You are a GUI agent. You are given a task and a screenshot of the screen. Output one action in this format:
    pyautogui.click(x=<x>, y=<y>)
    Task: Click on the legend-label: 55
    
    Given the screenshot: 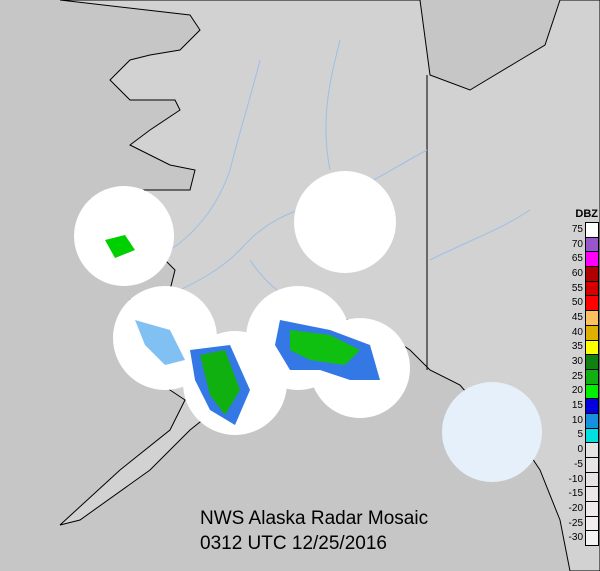 What is the action you would take?
    pyautogui.click(x=577, y=288)
    